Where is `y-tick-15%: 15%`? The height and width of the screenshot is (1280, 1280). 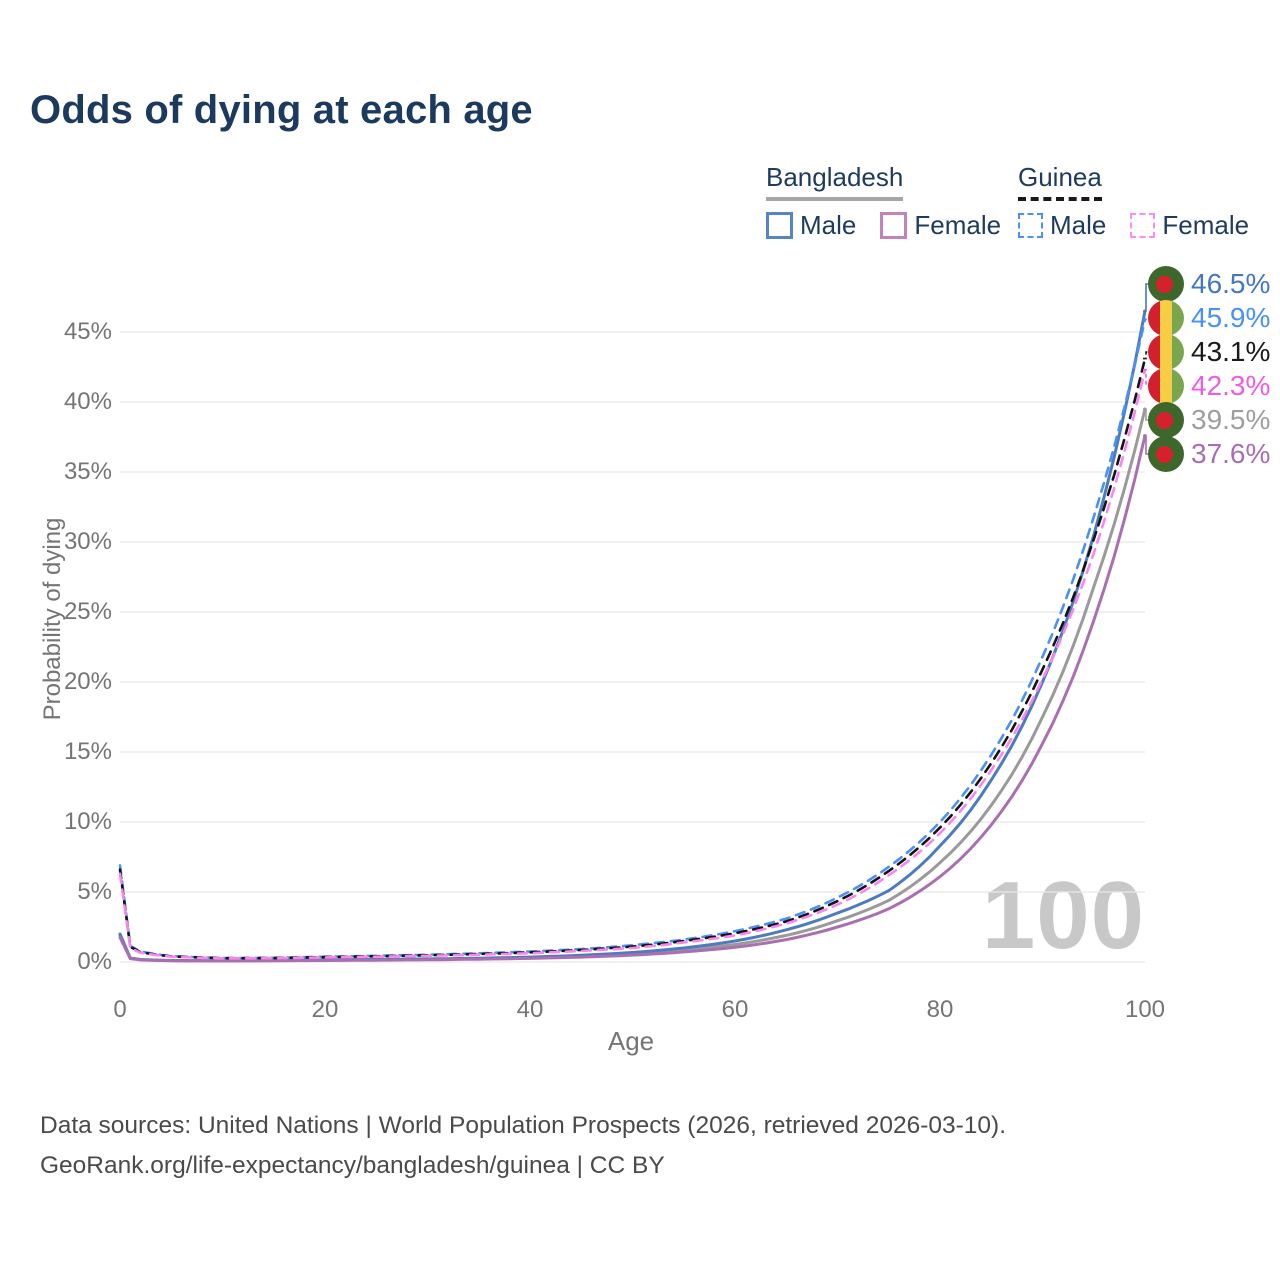 y-tick-15%: 15% is located at coordinates (87, 751).